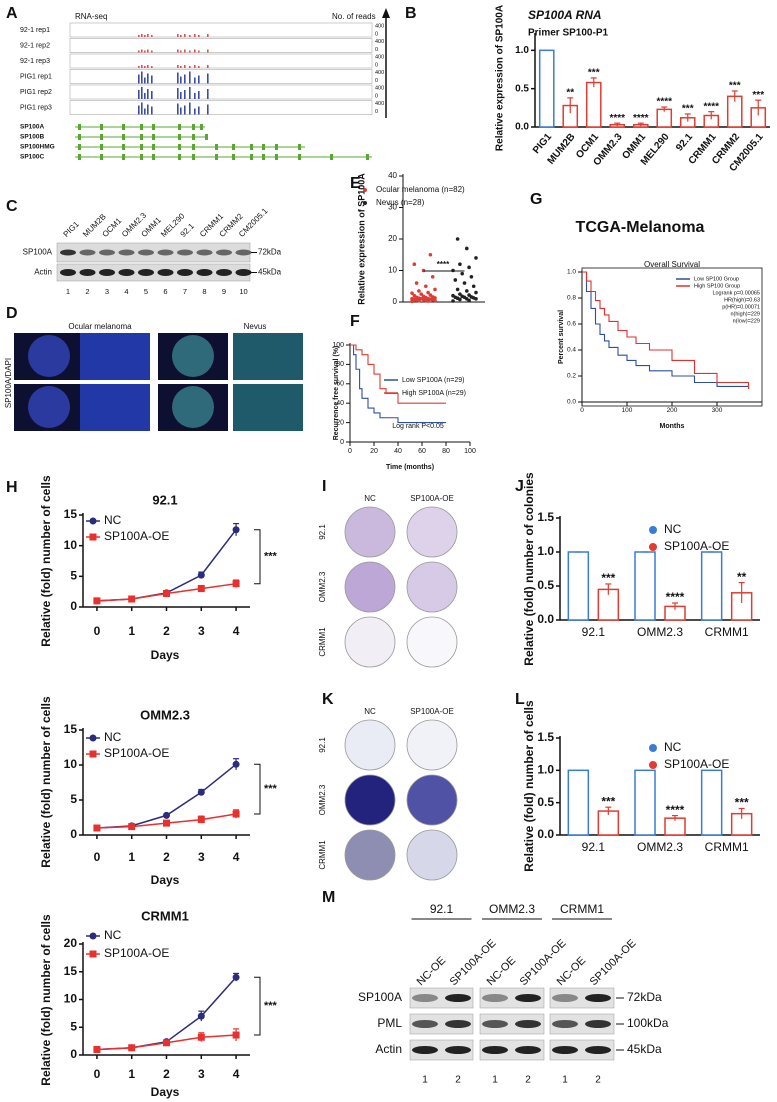 Image resolution: width=777 pixels, height=1102 pixels. I want to click on series-line, so click(666, 330).